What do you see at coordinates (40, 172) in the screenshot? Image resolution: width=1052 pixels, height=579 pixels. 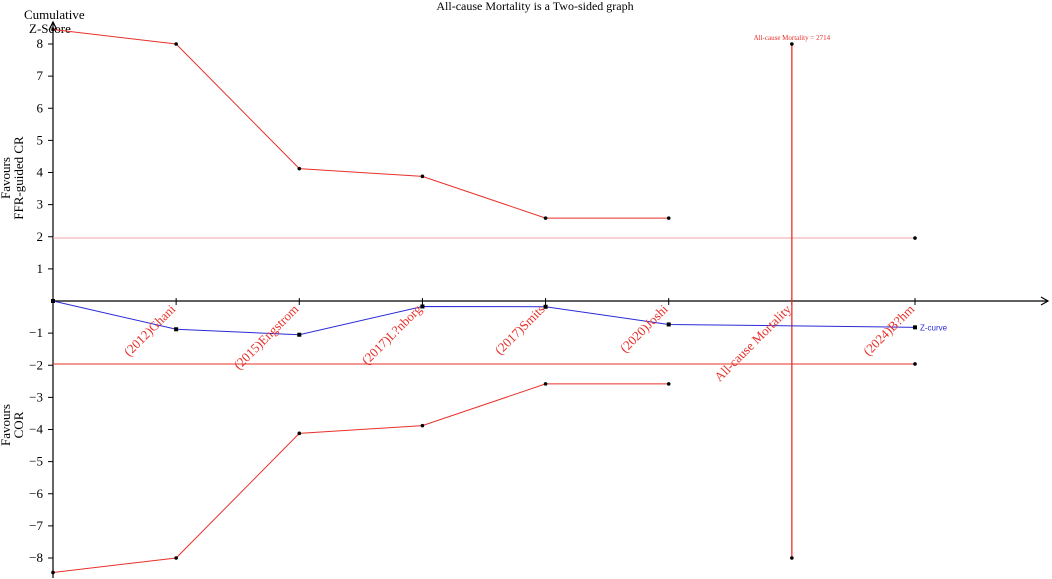 I see `y-tick-label: 4` at bounding box center [40, 172].